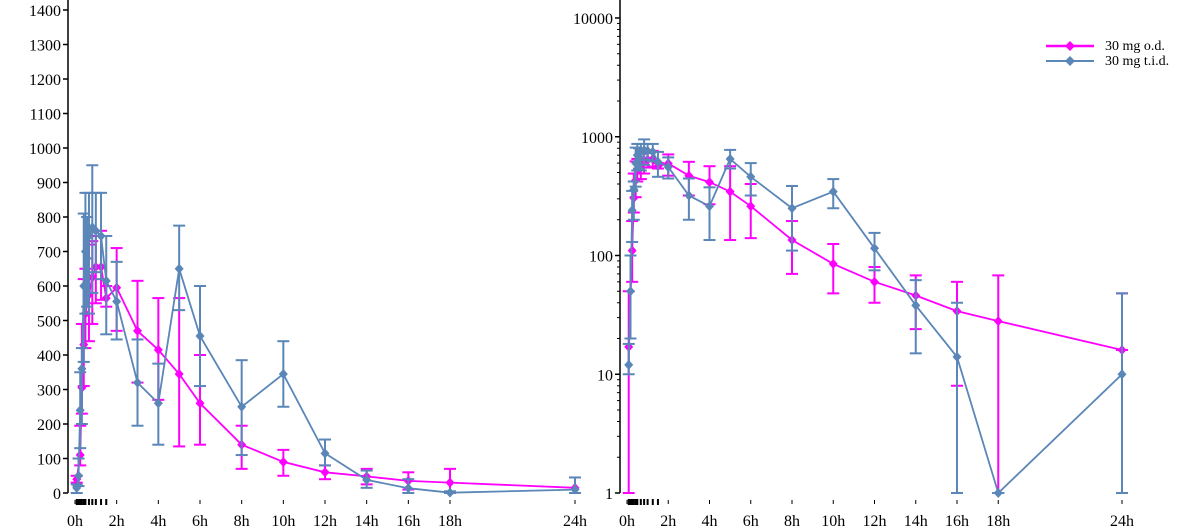 The image size is (1194, 531). Describe the element at coordinates (792, 521) in the screenshot. I see `x-tick-label: 8h` at that location.